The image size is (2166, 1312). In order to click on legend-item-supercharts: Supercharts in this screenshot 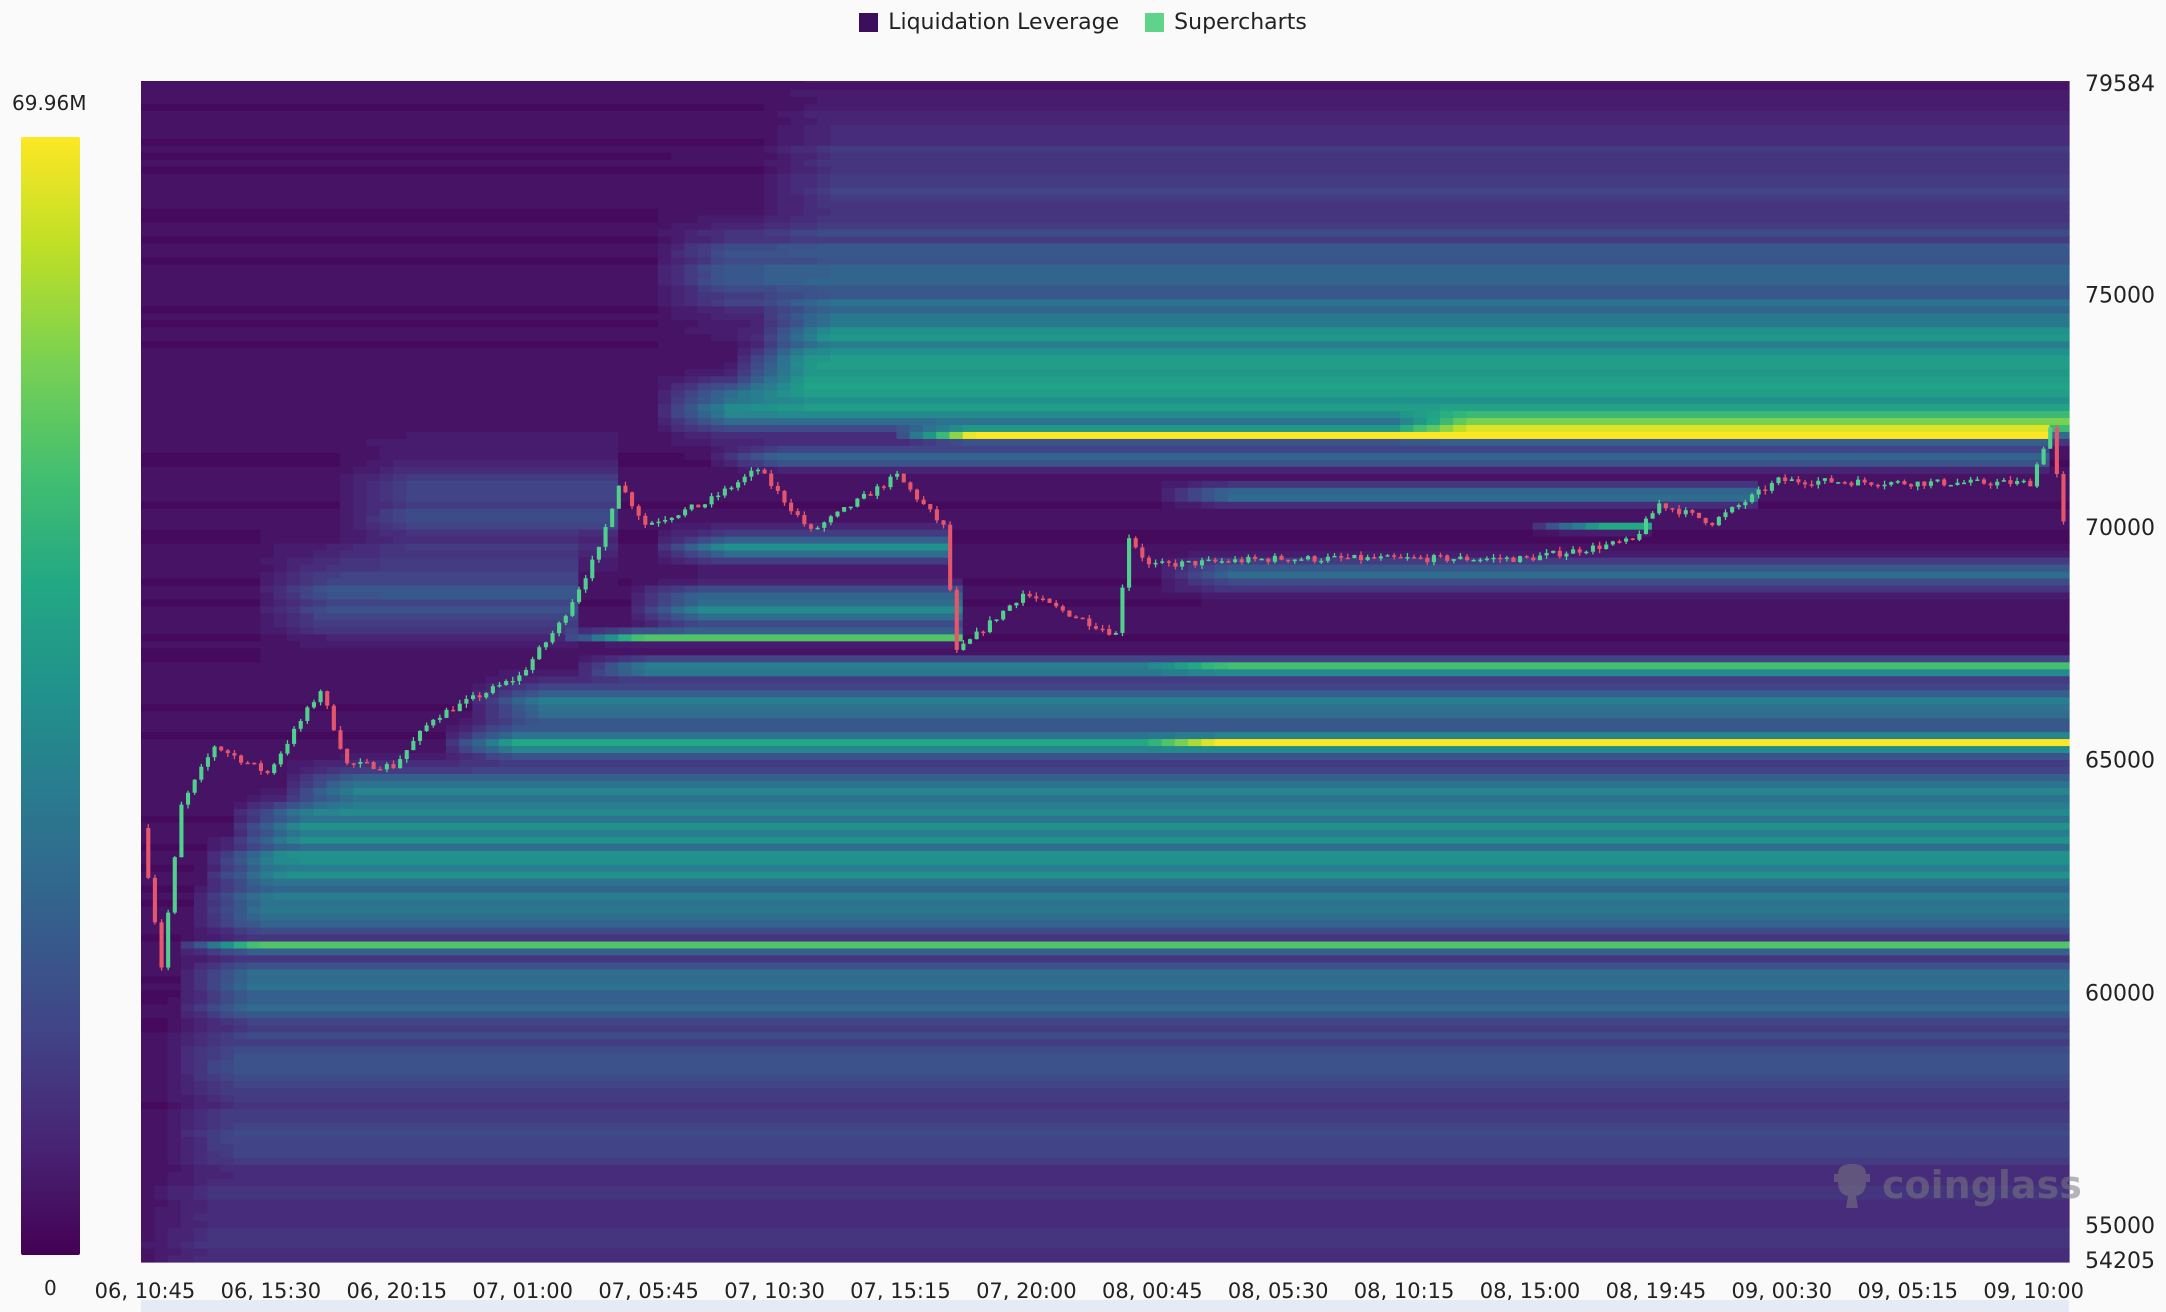, I will do `click(1226, 22)`.